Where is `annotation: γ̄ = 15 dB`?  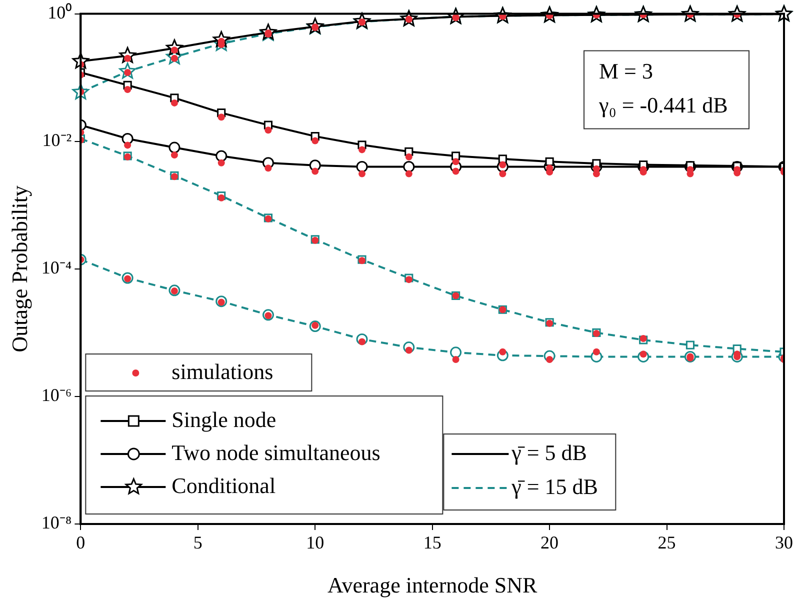
annotation: γ̄ = 15 dB is located at coordinates (554, 486).